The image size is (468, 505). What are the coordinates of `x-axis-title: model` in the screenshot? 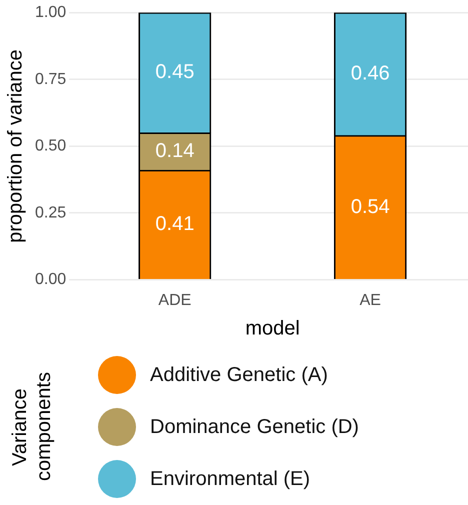 It's located at (272, 329).